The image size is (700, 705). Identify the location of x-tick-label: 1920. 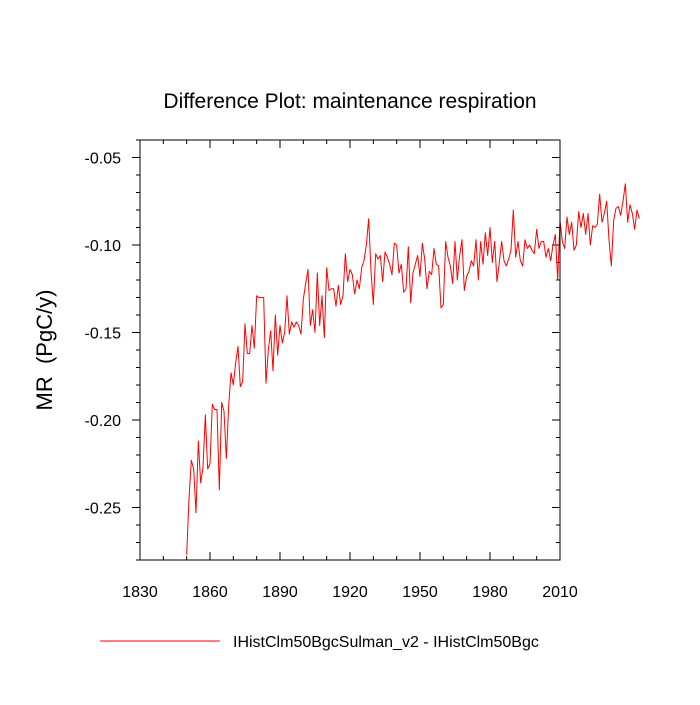
(350, 592).